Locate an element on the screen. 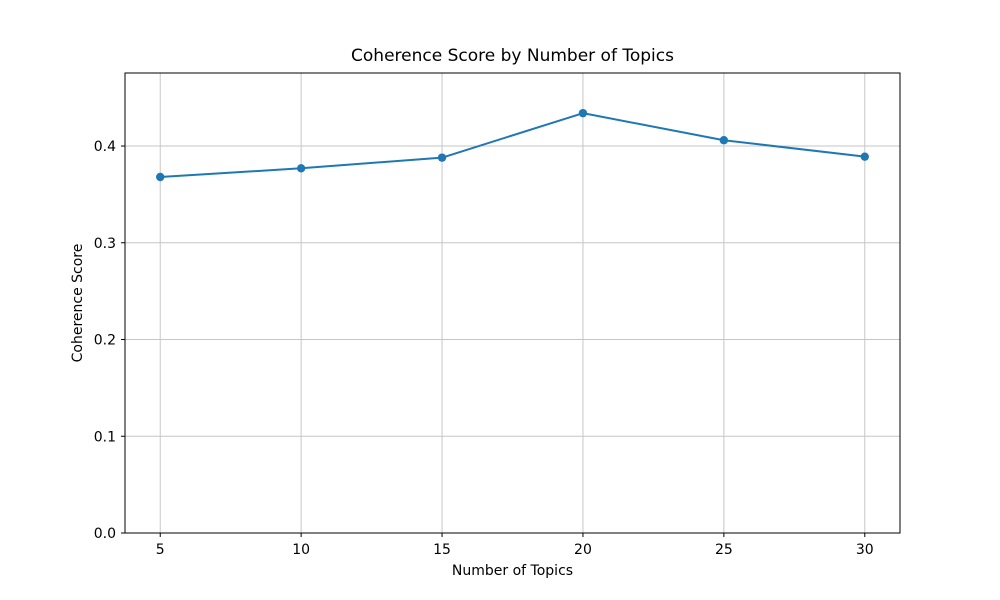  x-tick-label: 25 is located at coordinates (724, 550).